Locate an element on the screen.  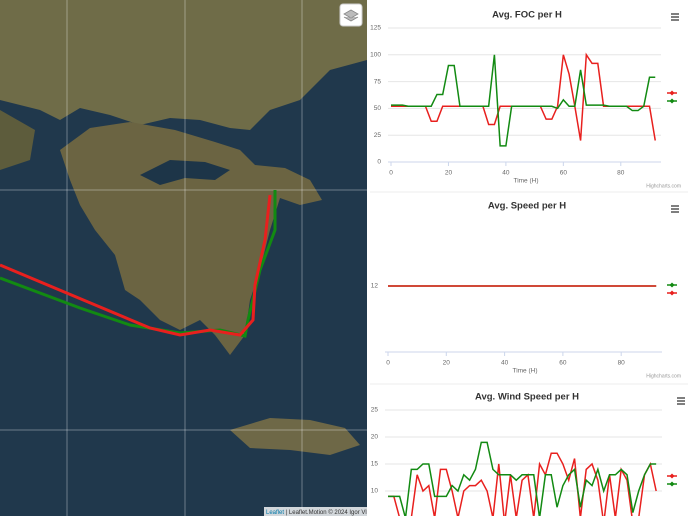
attribution-box is located at coordinates (315, 511).